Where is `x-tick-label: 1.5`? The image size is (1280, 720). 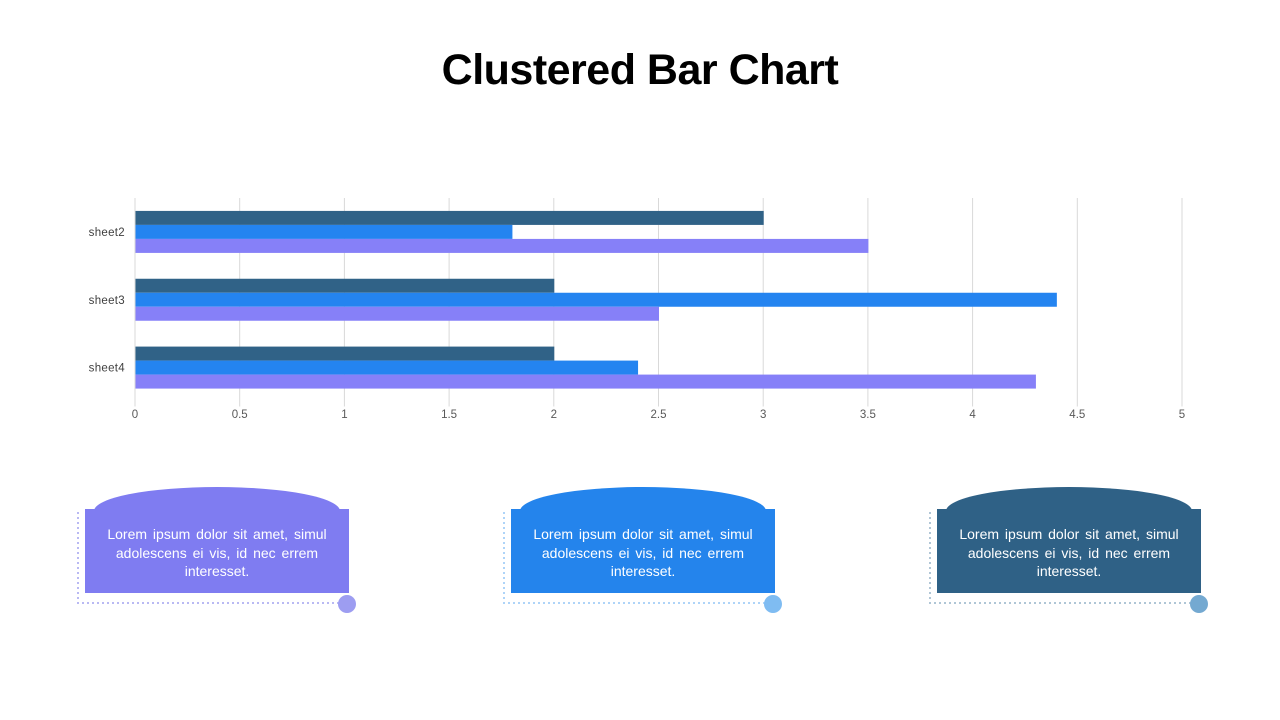
x-tick-label: 1.5 is located at coordinates (449, 415).